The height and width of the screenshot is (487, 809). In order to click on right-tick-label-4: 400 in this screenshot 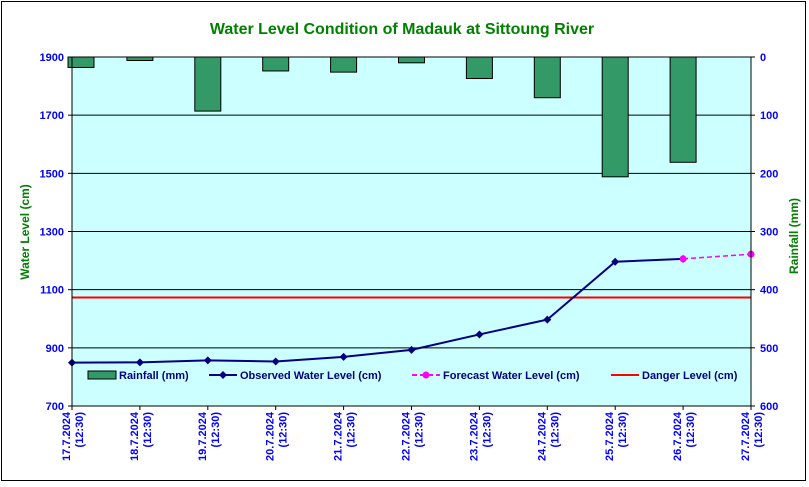, I will do `click(769, 291)`.